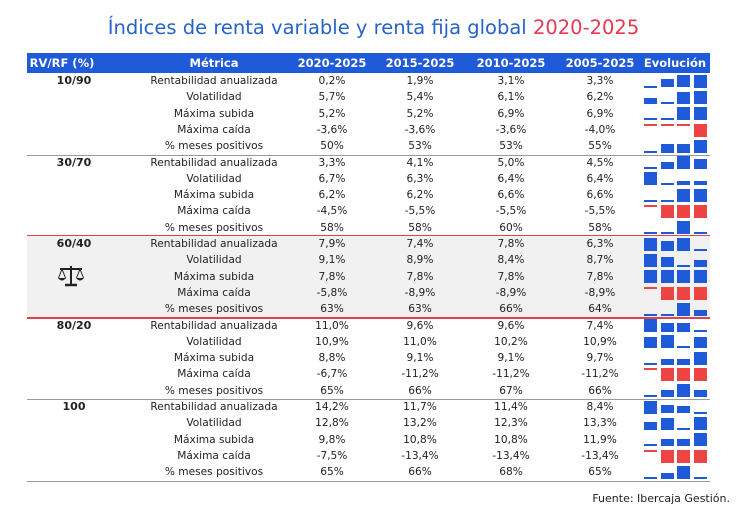 This screenshot has height=523, width=747. I want to click on value-cell: 6,6%, so click(600, 195).